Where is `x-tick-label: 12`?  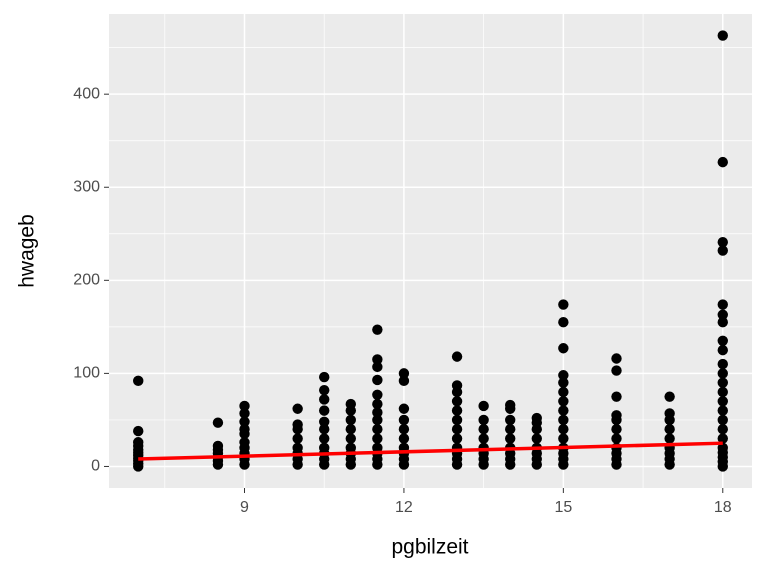
x-tick-label: 12 is located at coordinates (404, 507).